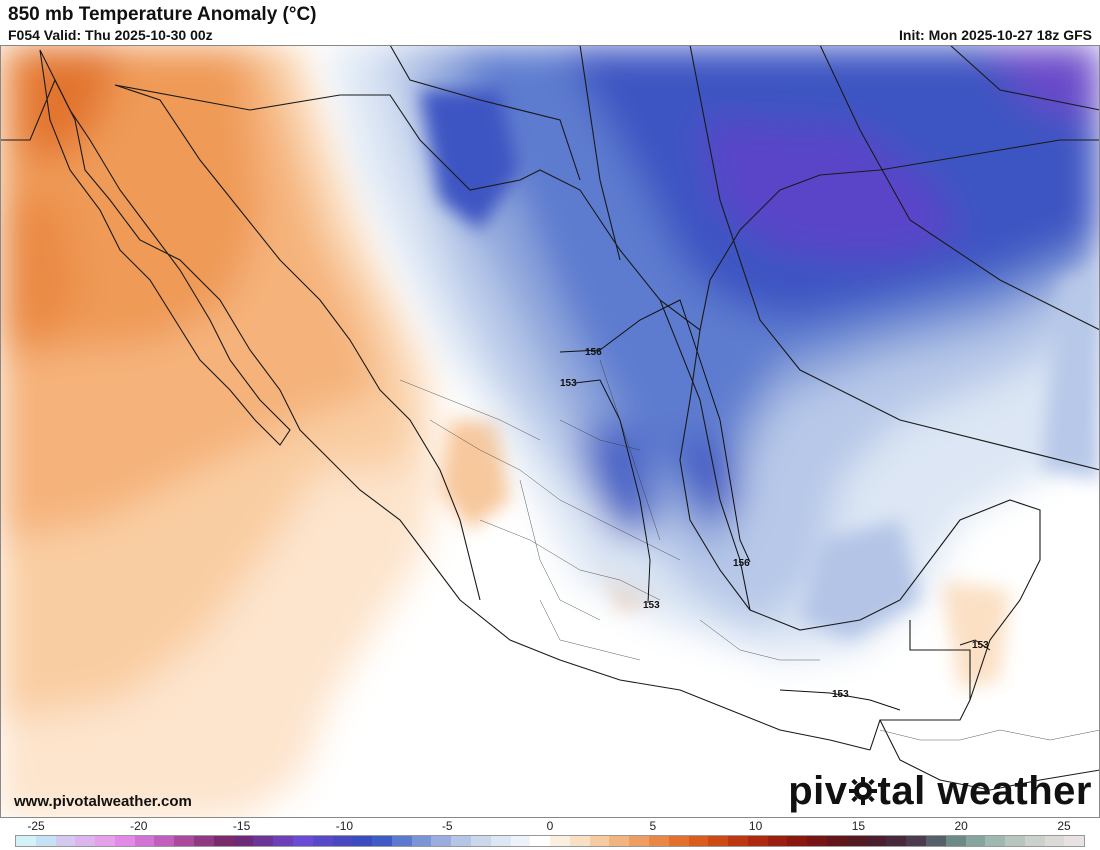  What do you see at coordinates (818, 791) in the screenshot?
I see `logo-text-left: piv` at bounding box center [818, 791].